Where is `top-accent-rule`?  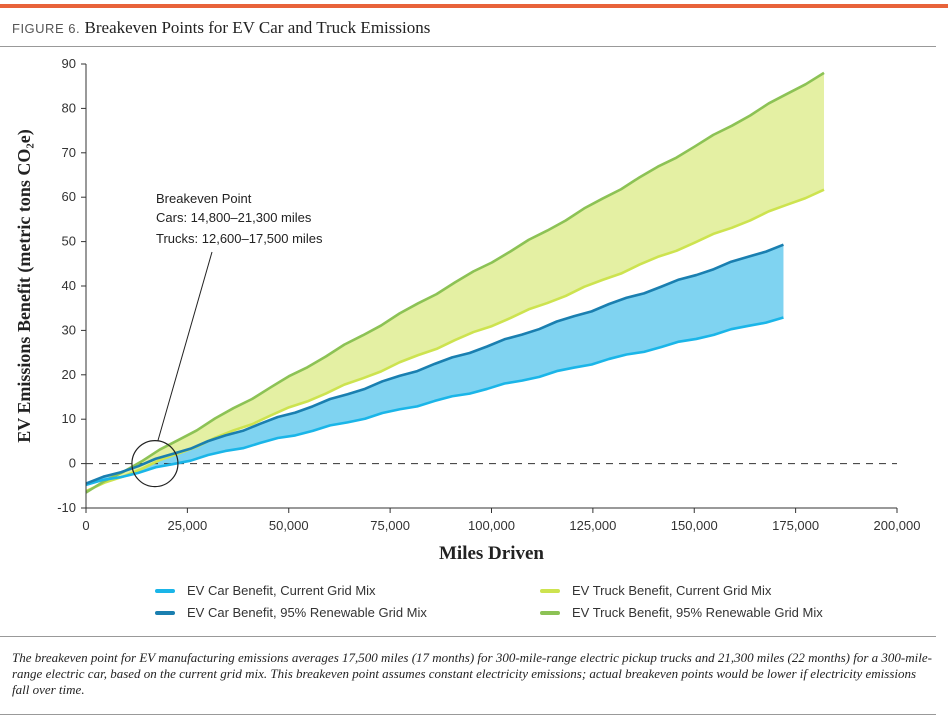 top-accent-rule is located at coordinates (474, 6).